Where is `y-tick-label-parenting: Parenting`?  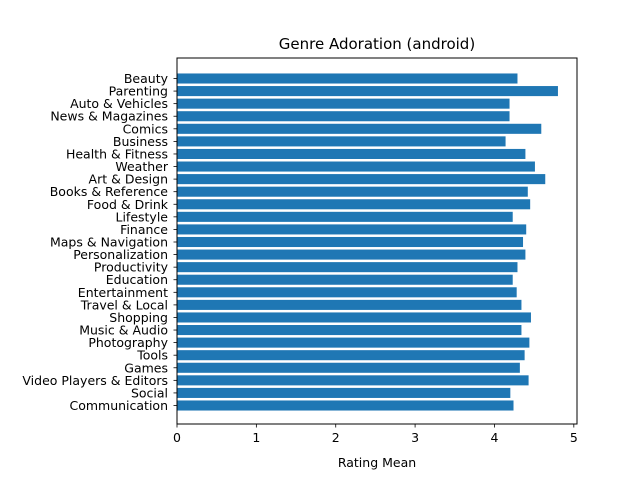
y-tick-label-parenting: Parenting is located at coordinates (138, 91).